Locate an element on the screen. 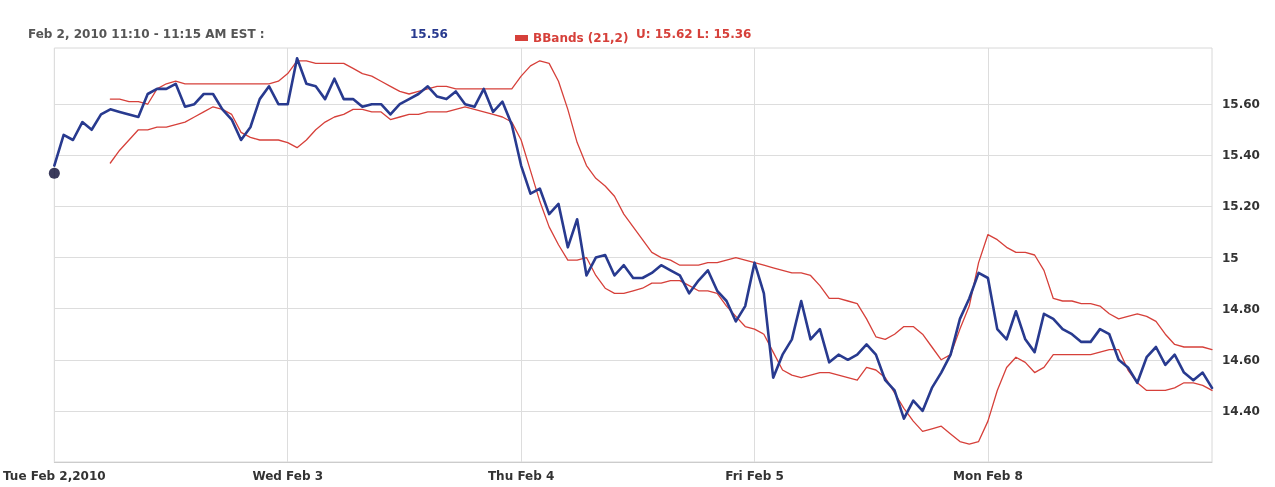 The width and height of the screenshot is (1275, 487). y-tick-label: 14.80 is located at coordinates (1241, 308).